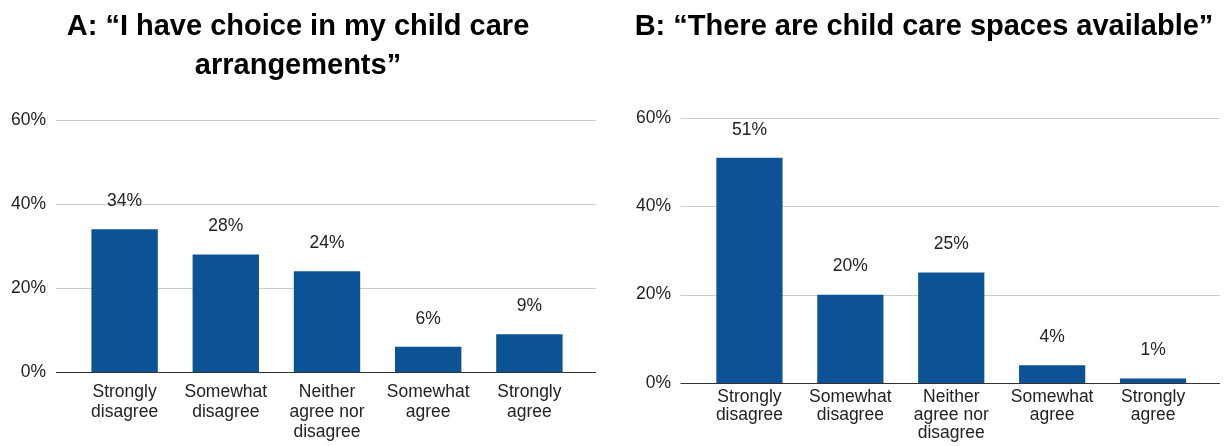 This screenshot has width=1224, height=446. I want to click on data-label: 6%, so click(428, 317).